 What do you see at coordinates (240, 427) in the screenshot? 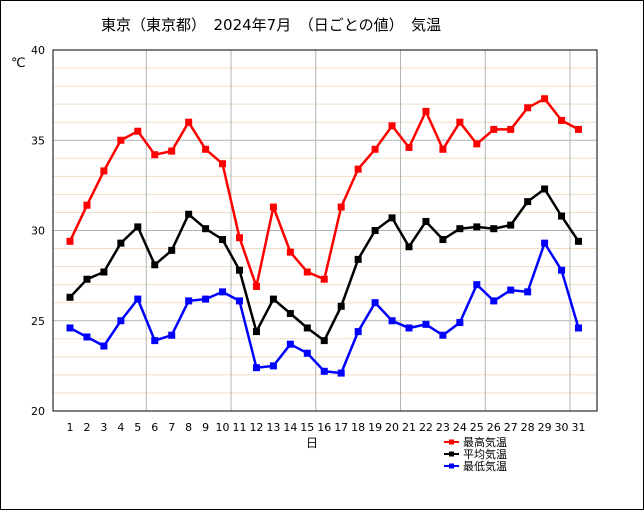
I see `x-tick-label: 11` at bounding box center [240, 427].